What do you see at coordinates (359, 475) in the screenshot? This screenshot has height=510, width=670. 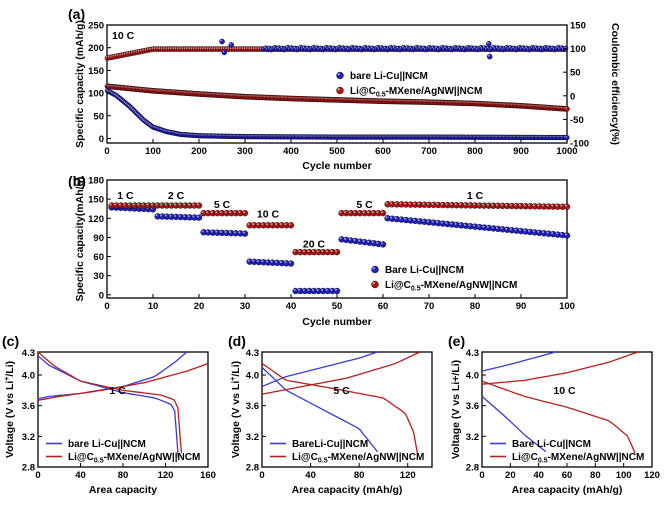 I see `x-tick-label: 80` at bounding box center [359, 475].